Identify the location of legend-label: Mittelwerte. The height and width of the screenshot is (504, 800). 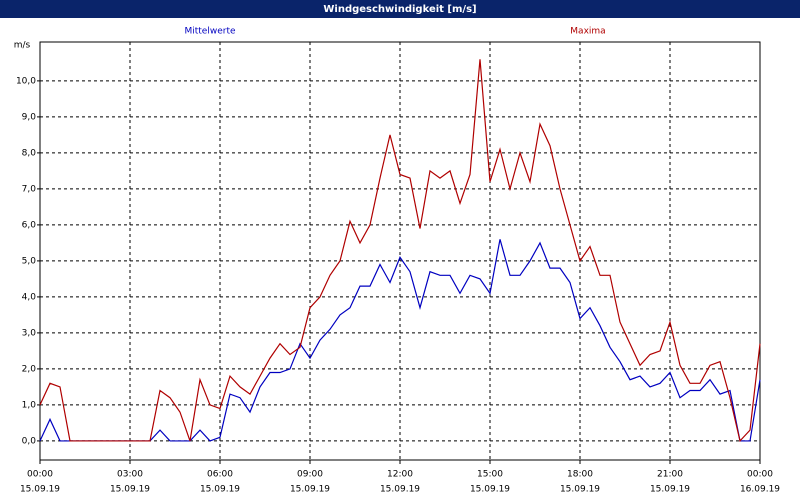
(209, 32).